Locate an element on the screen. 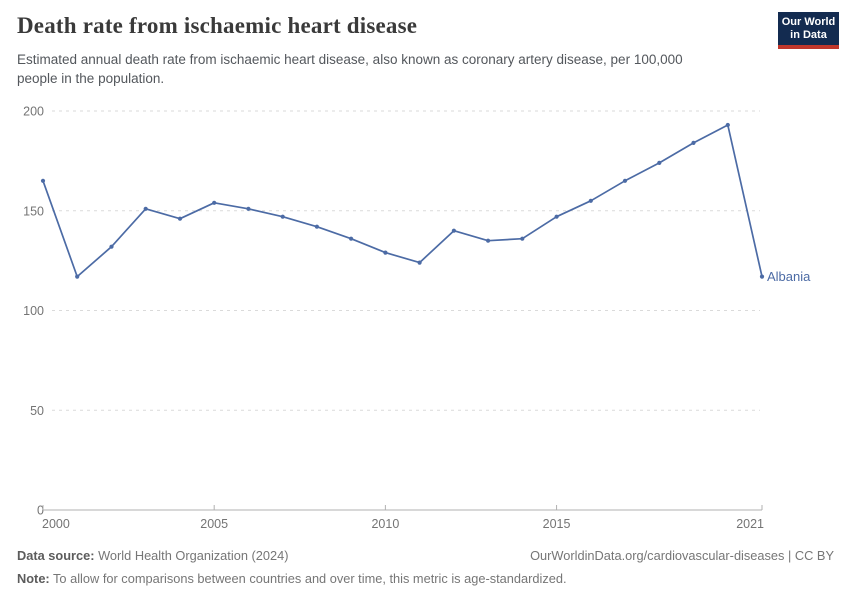  y-axis-tick-150: 150 is located at coordinates (33, 211).